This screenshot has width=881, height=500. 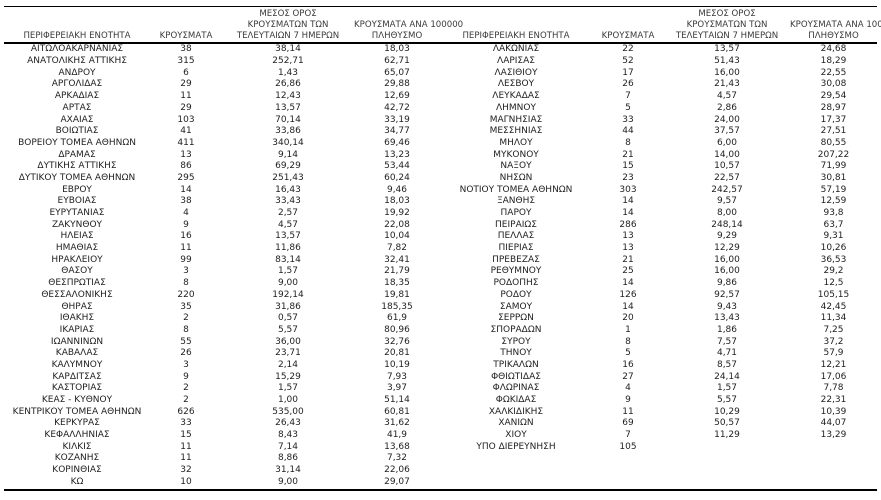 What do you see at coordinates (516, 61) in the screenshot?
I see `cell-region: ΛΑΡΙΣΑΣ` at bounding box center [516, 61].